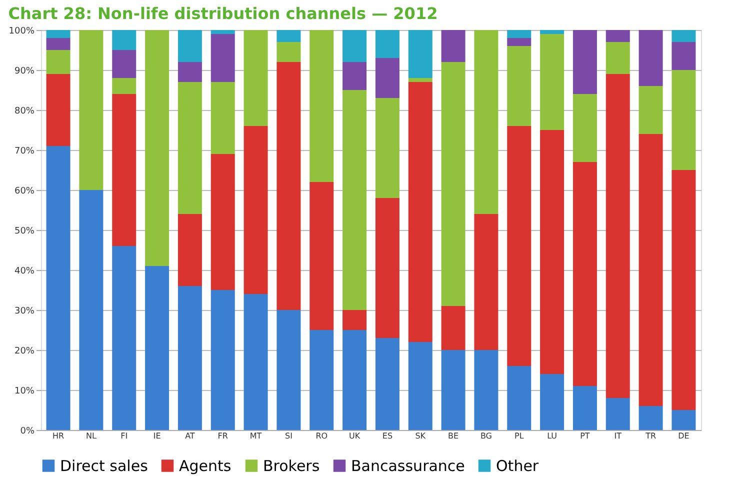 Image resolution: width=737 pixels, height=486 pixels. I want to click on x-tick-label: RO, so click(322, 436).